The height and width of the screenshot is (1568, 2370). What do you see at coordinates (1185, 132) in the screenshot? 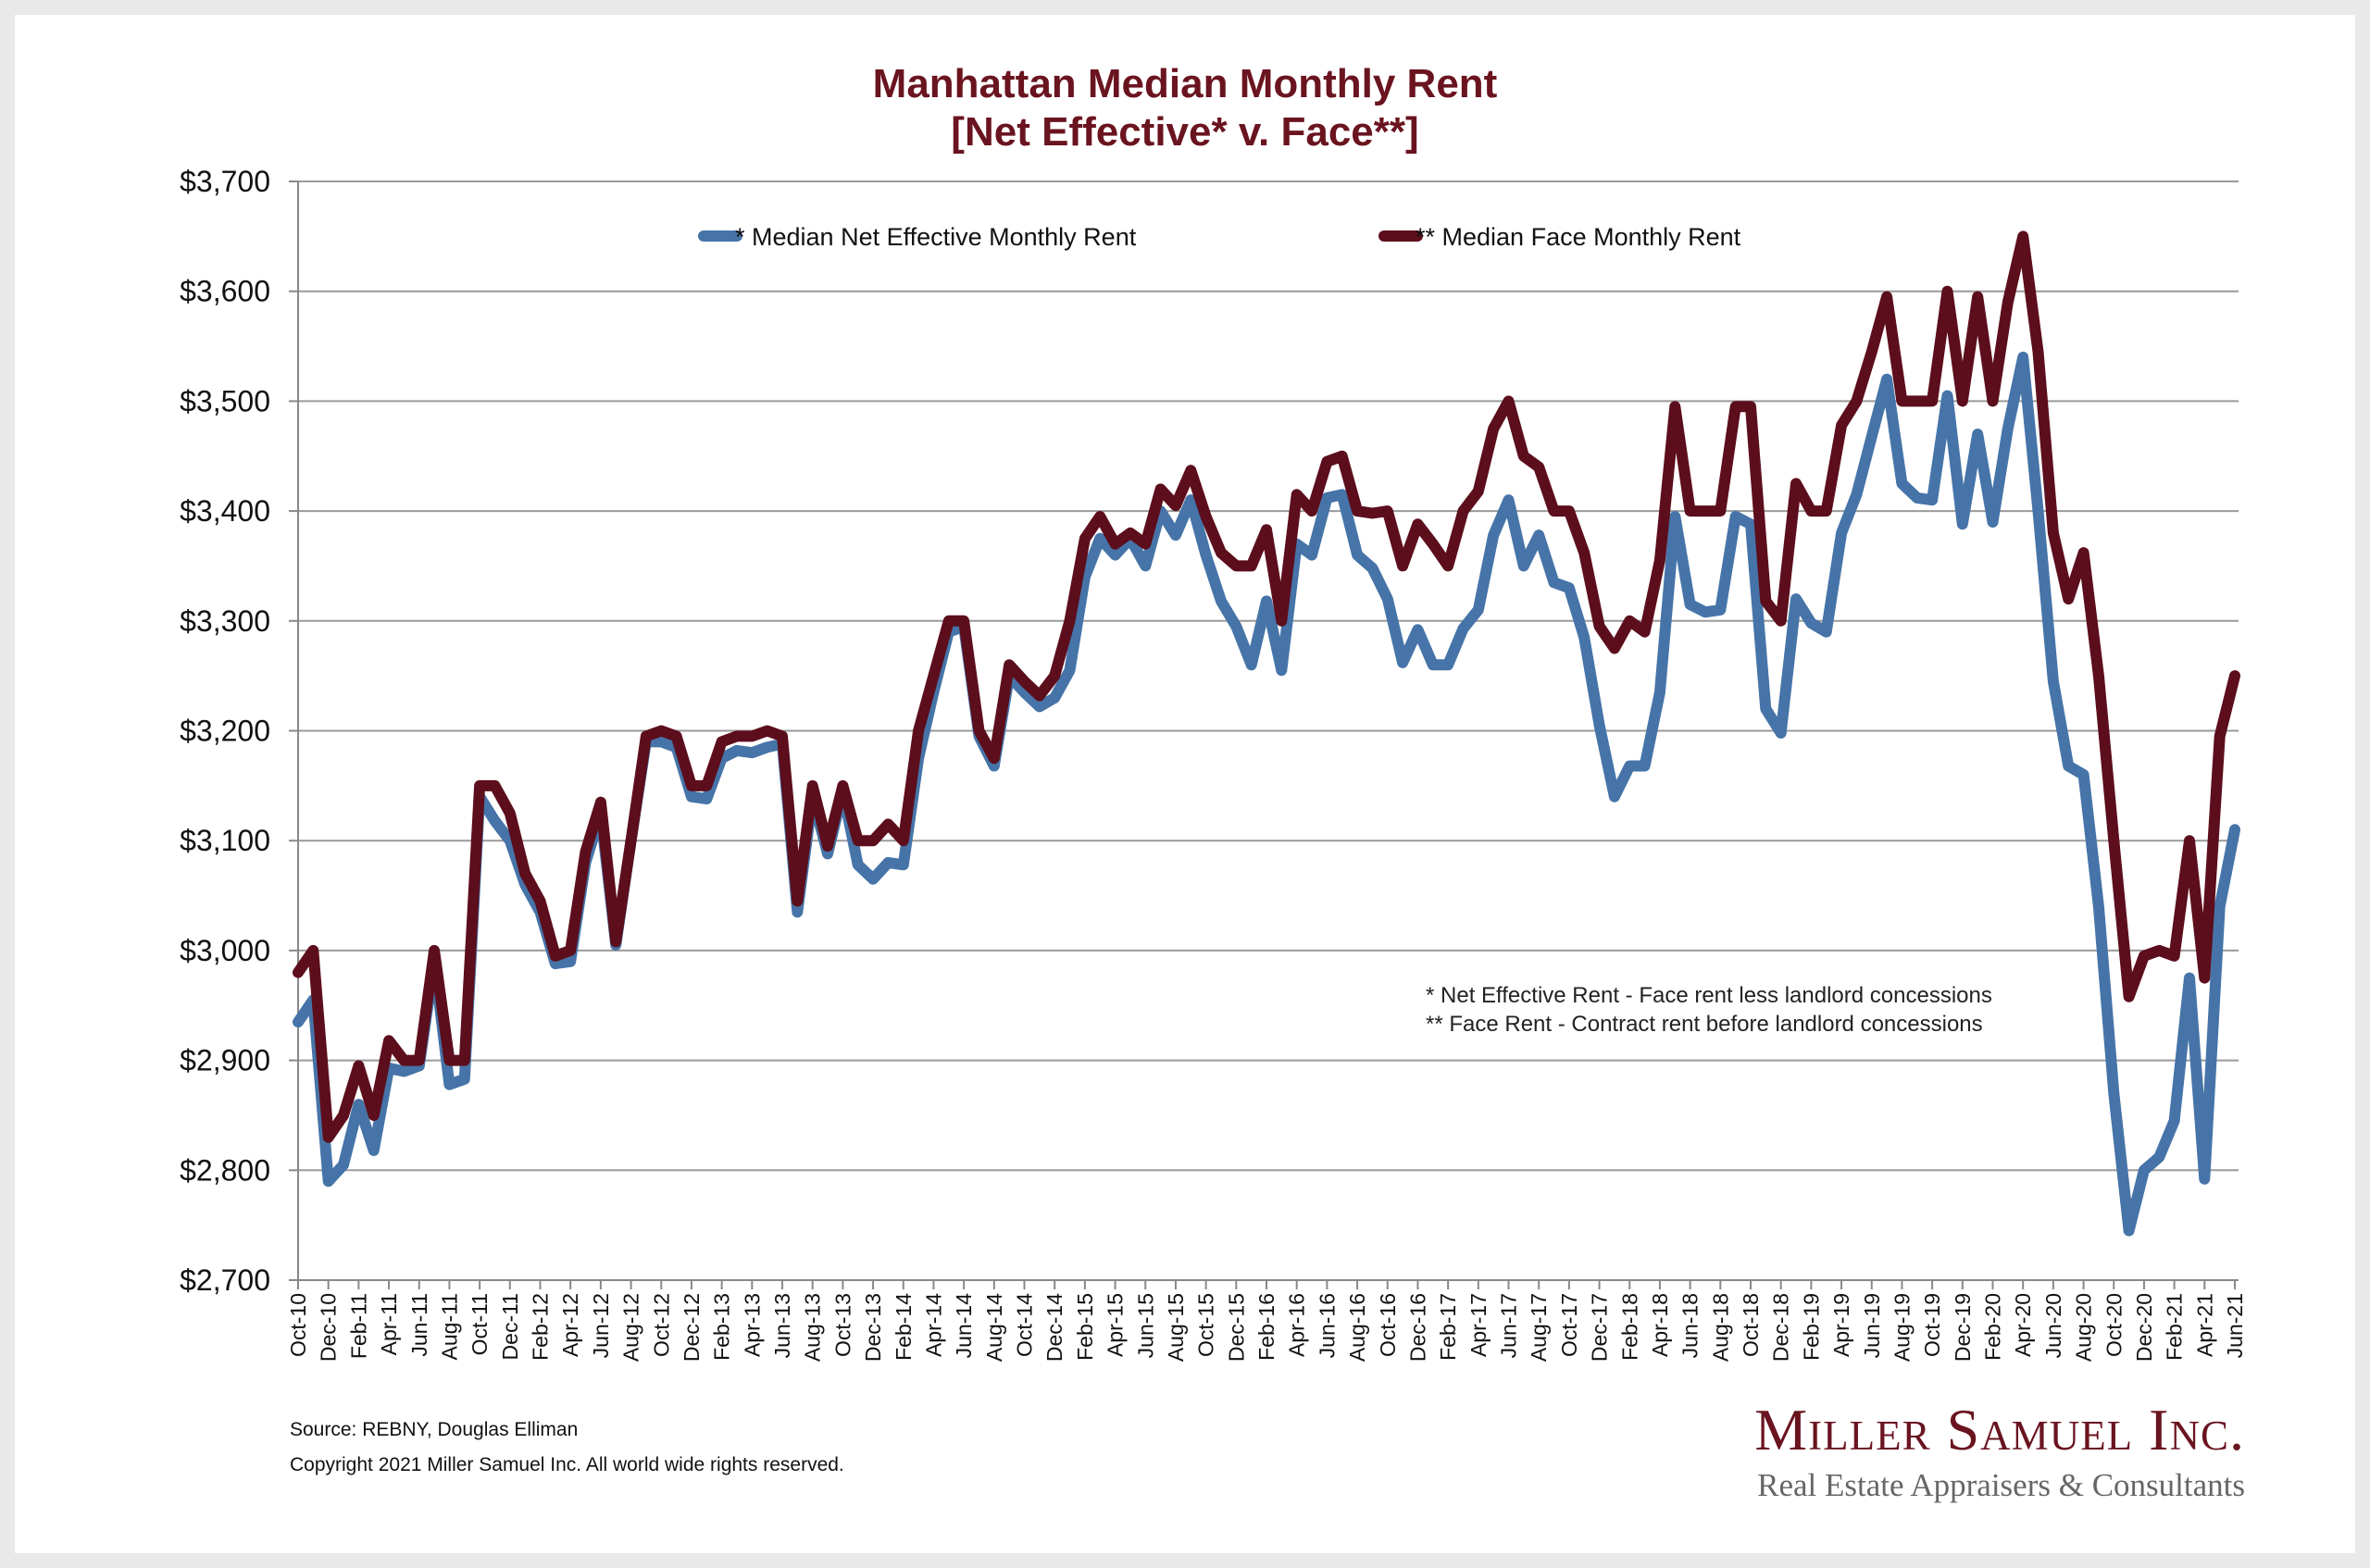
I see `chart-subtitle: [Net Effective* v. Face**]` at bounding box center [1185, 132].